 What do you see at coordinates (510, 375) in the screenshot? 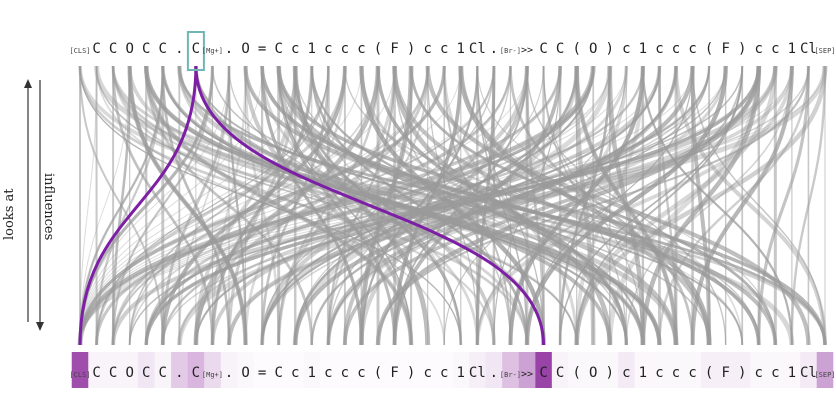
I see `bottom-token: [Br-]` at bounding box center [510, 375].